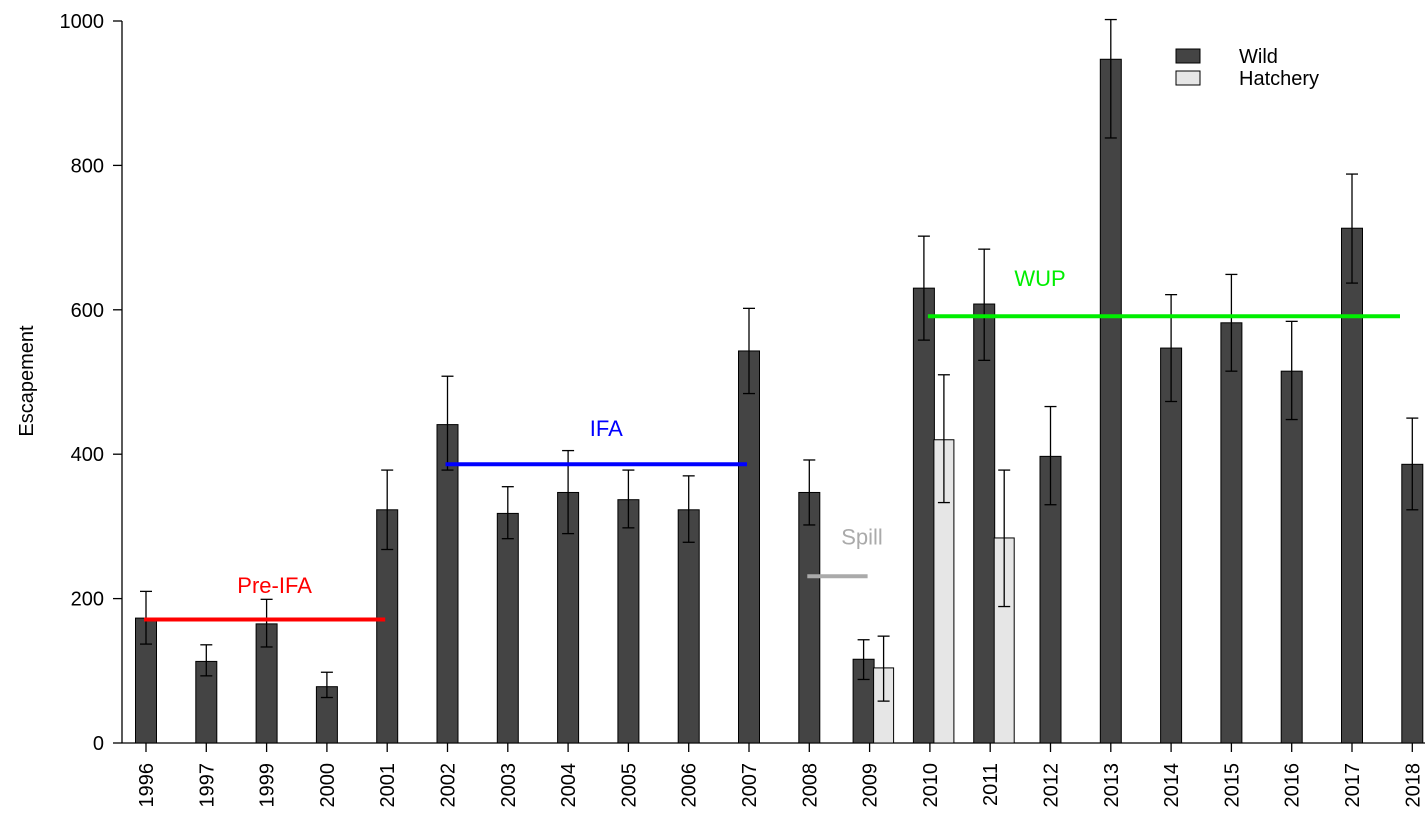 This screenshot has height=835, width=1425. What do you see at coordinates (809, 617) in the screenshot?
I see `bar-wild-2008` at bounding box center [809, 617].